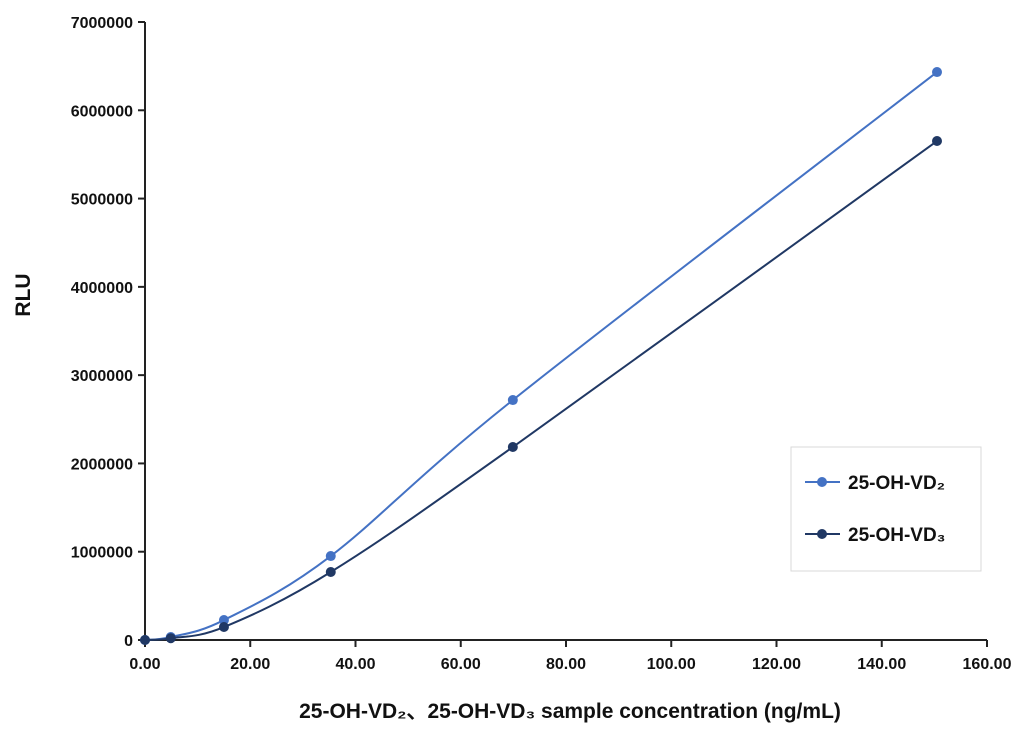  Describe the element at coordinates (128, 641) in the screenshot. I see `y-tick-label: 0` at that location.